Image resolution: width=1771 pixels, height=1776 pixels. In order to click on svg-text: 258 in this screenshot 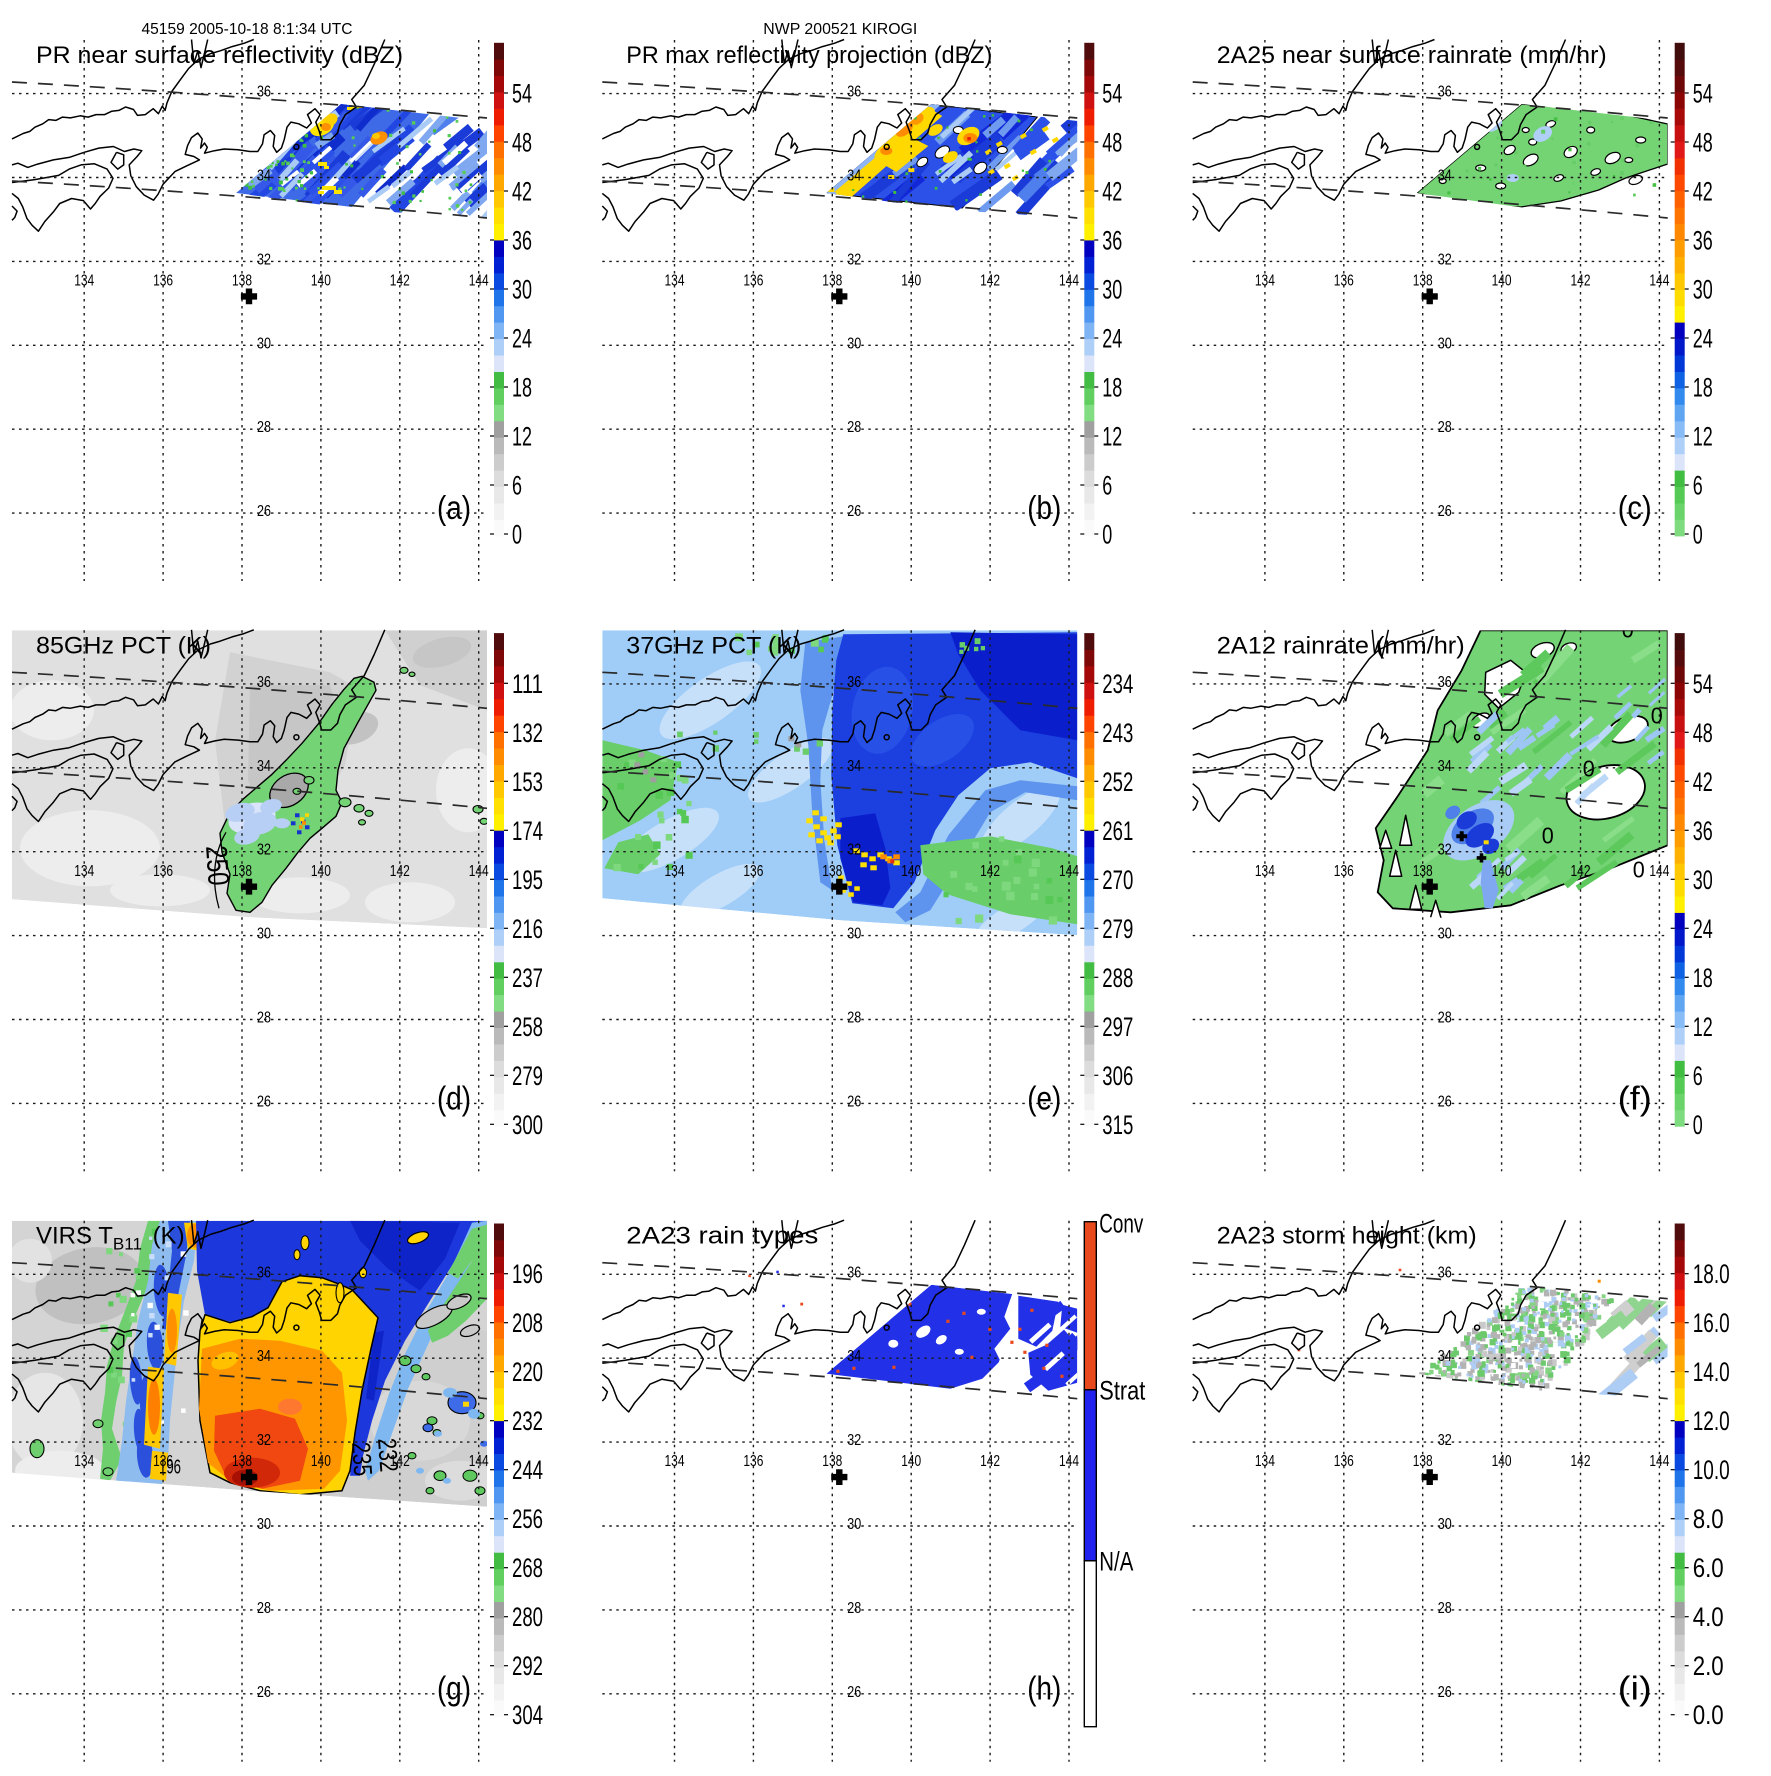, I will do `click(527, 1027)`.